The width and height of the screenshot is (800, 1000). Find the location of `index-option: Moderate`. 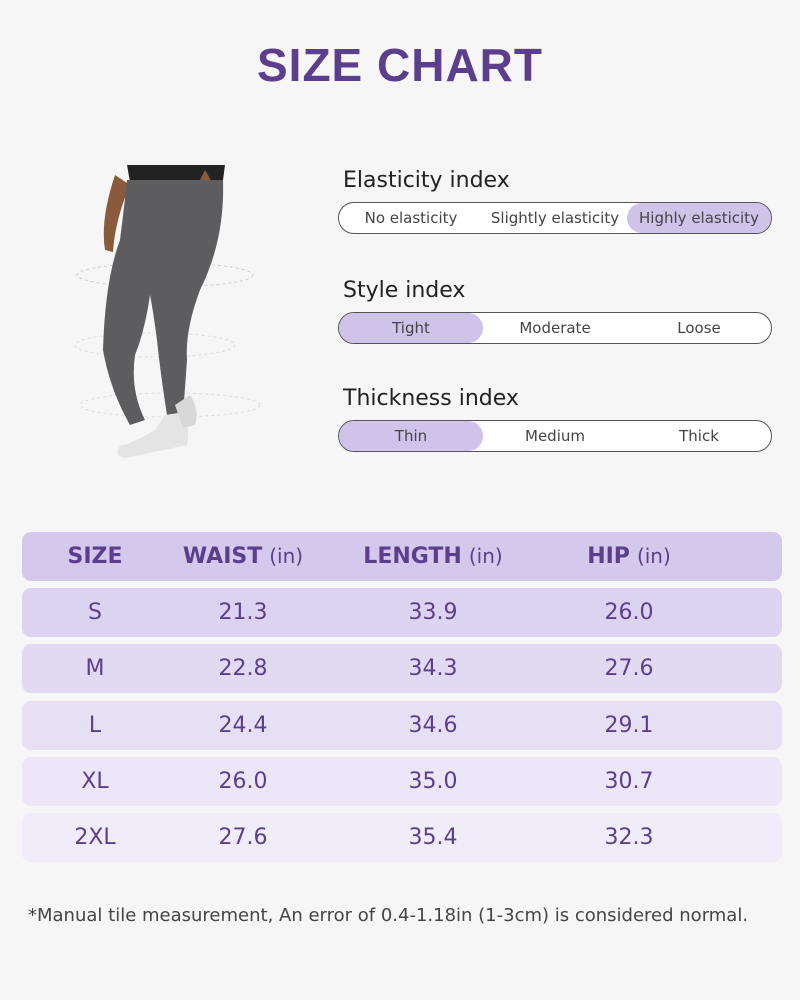

index-option: Moderate is located at coordinates (555, 328).